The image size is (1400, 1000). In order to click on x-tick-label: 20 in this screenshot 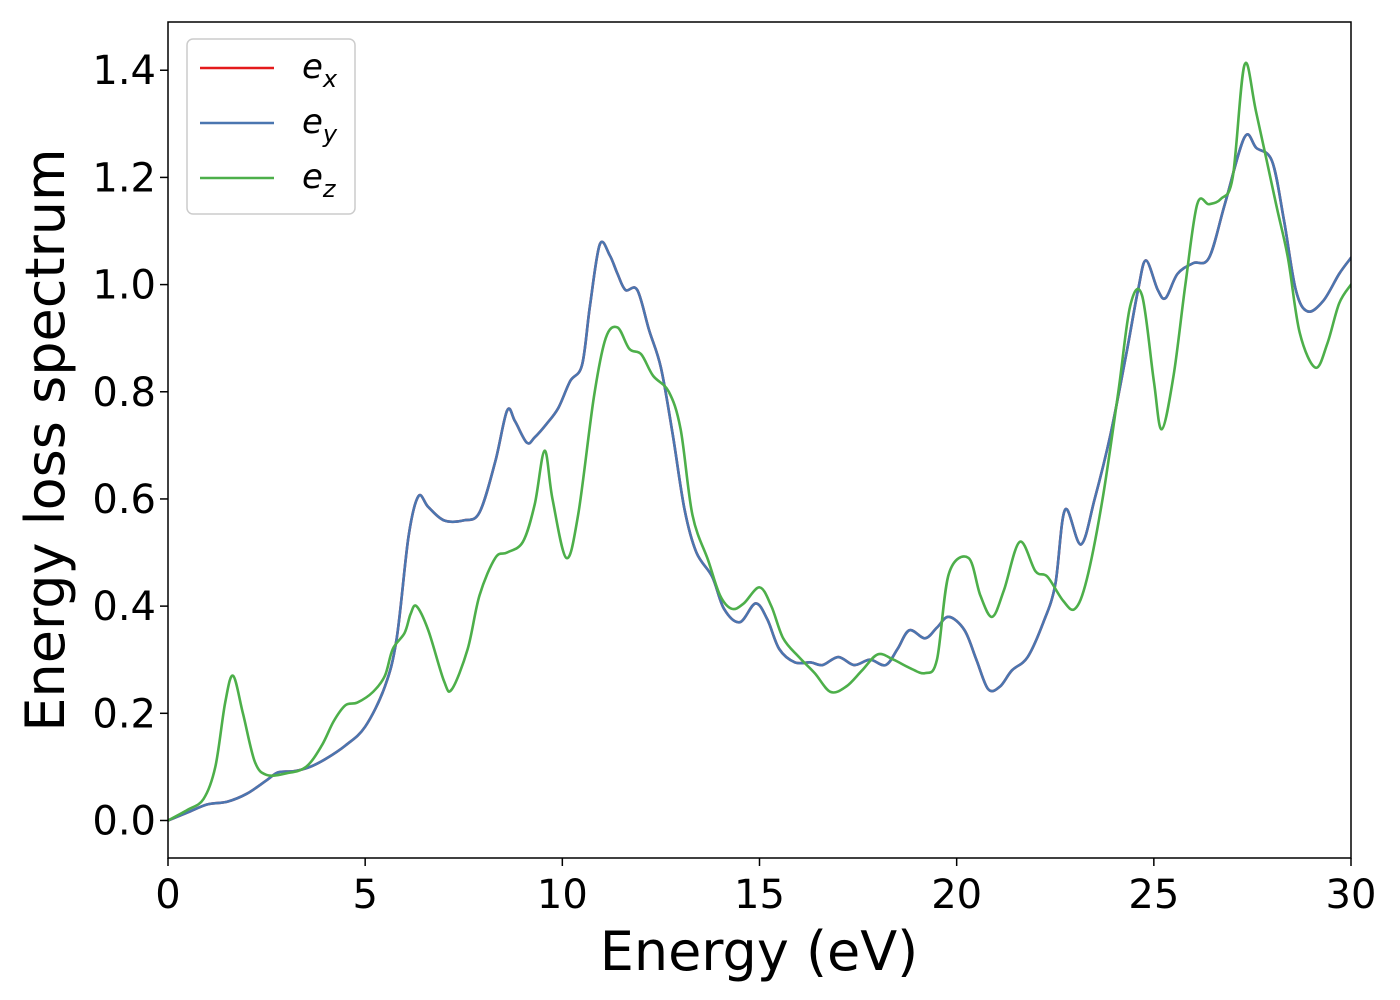, I will do `click(956, 895)`.